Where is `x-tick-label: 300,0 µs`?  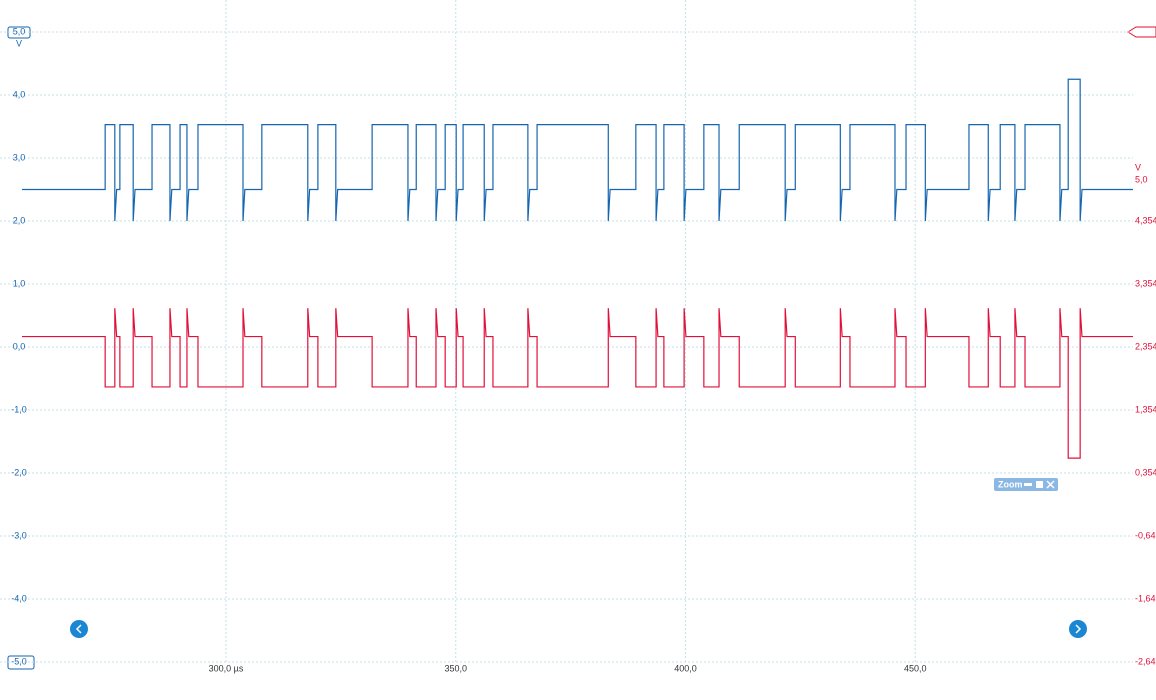
x-tick-label: 300,0 µs is located at coordinates (226, 668).